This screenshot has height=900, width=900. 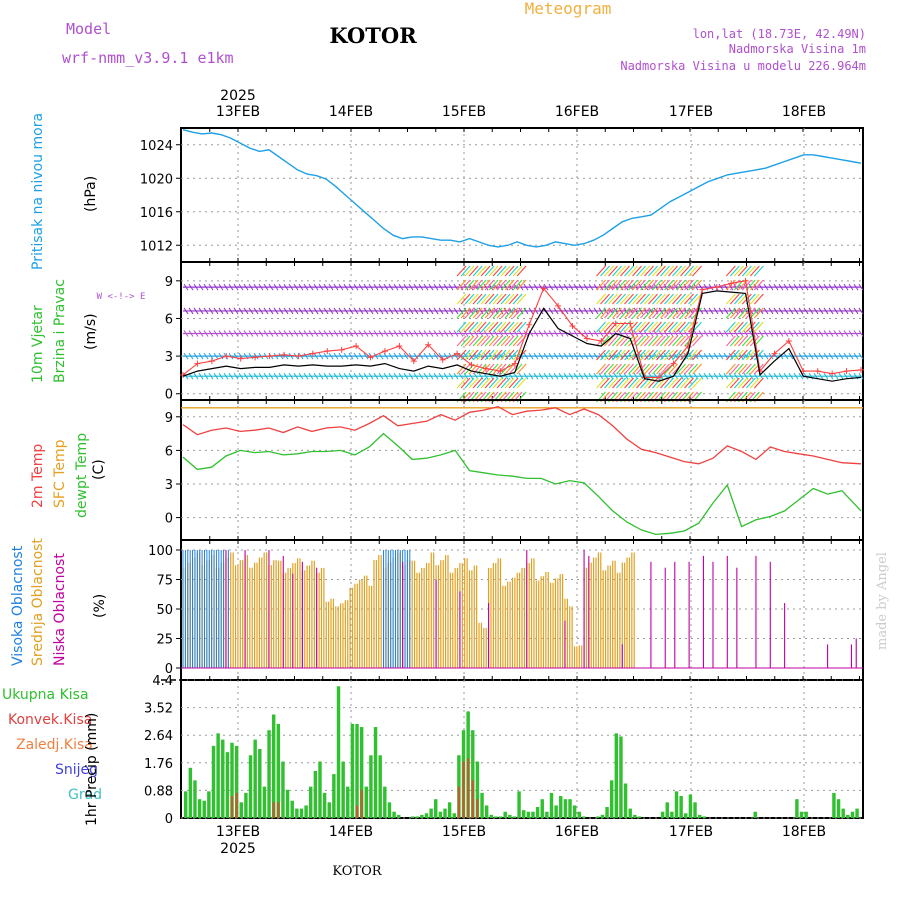 What do you see at coordinates (121, 297) in the screenshot?
I see `wind-direction-legend: W <-!-> E` at bounding box center [121, 297].